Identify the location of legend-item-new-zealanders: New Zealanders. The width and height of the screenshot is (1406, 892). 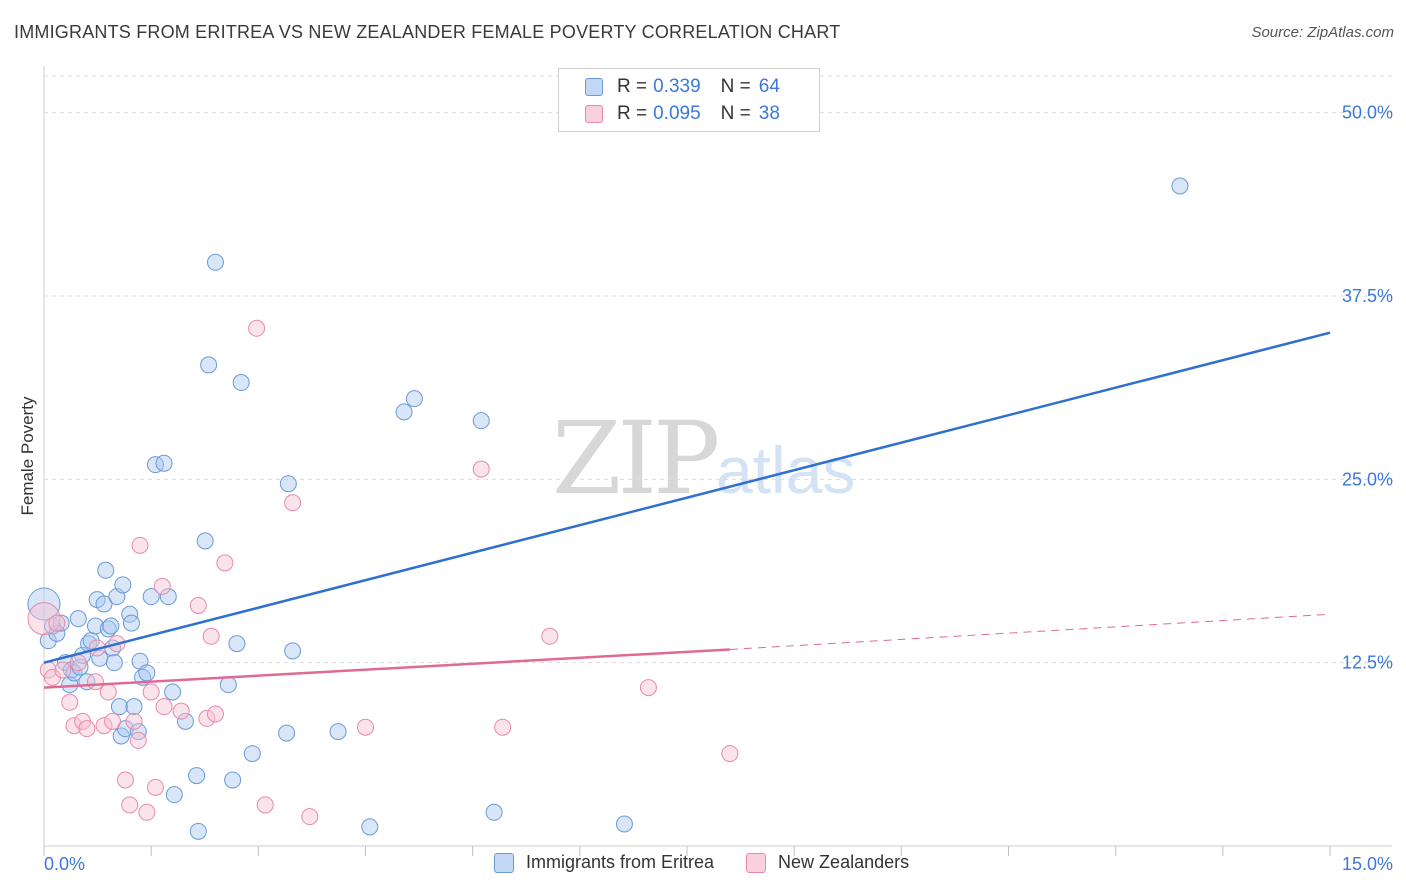
(827, 862).